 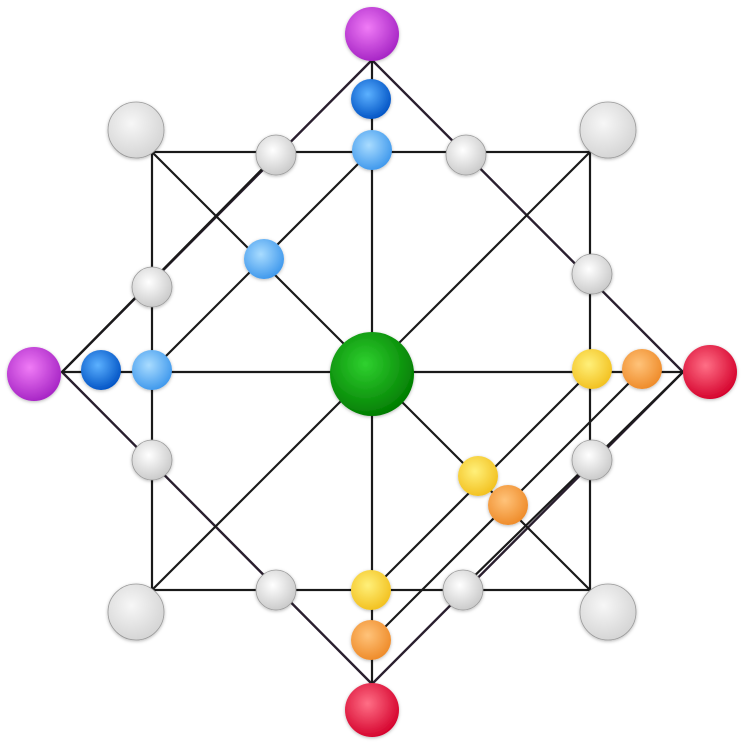 What do you see at coordinates (372, 150) in the screenshot?
I see `light-blue-top-piece` at bounding box center [372, 150].